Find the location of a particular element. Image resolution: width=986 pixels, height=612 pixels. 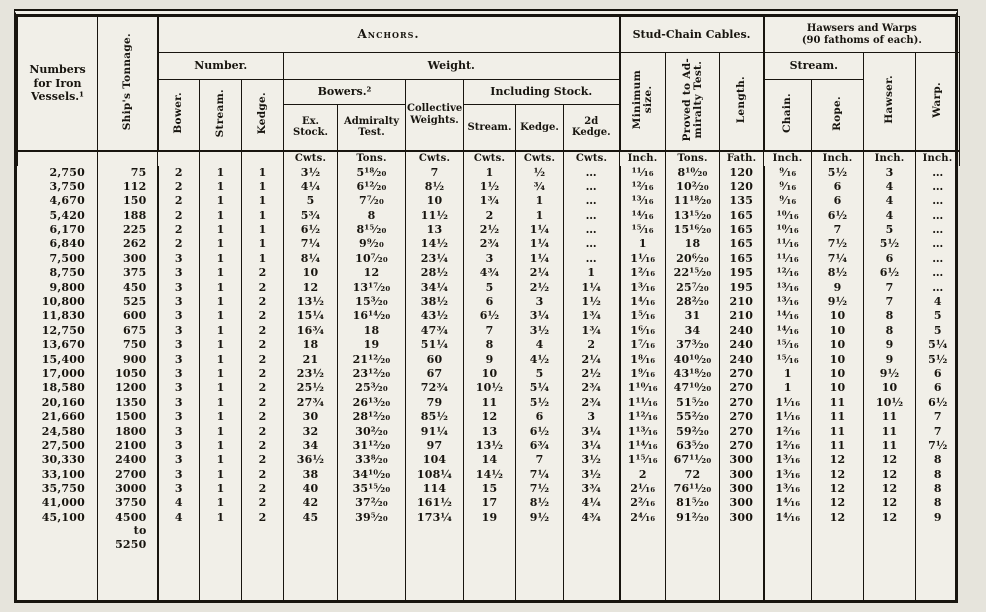

table-cell: 3½ is located at coordinates (591, 475).